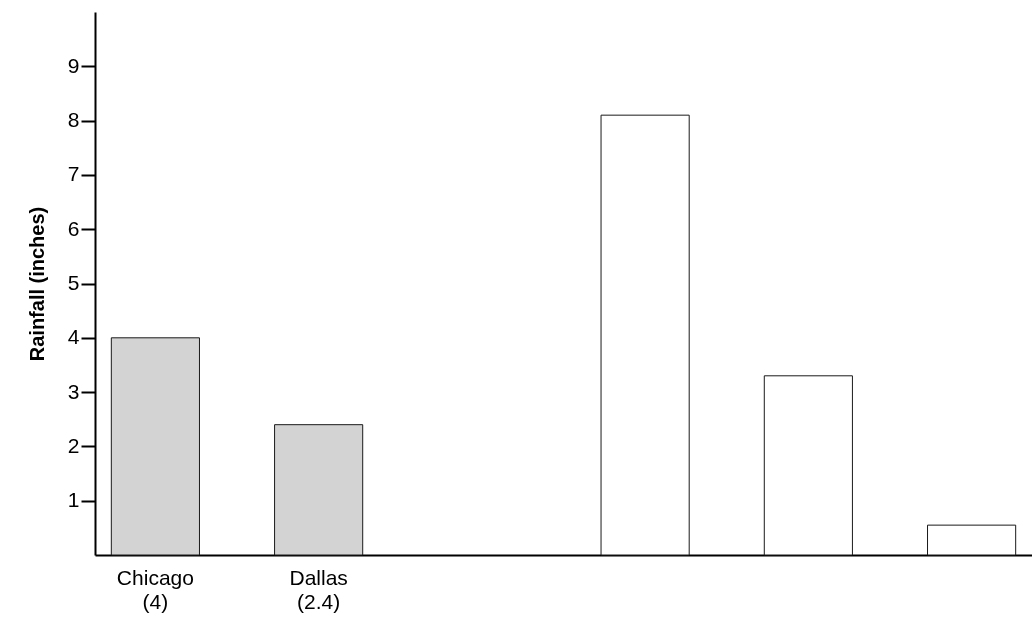 The width and height of the screenshot is (1032, 628). What do you see at coordinates (73, 500) in the screenshot?
I see `y-tick-label: 1` at bounding box center [73, 500].